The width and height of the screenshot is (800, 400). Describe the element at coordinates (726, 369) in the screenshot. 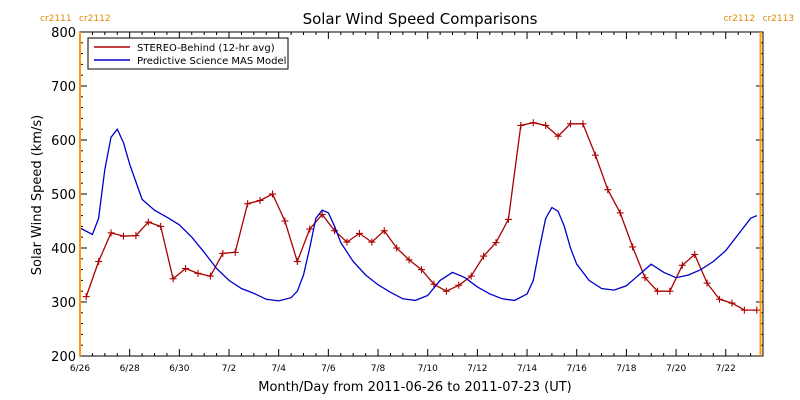

I see `x-tick-label: 7/22` at that location.